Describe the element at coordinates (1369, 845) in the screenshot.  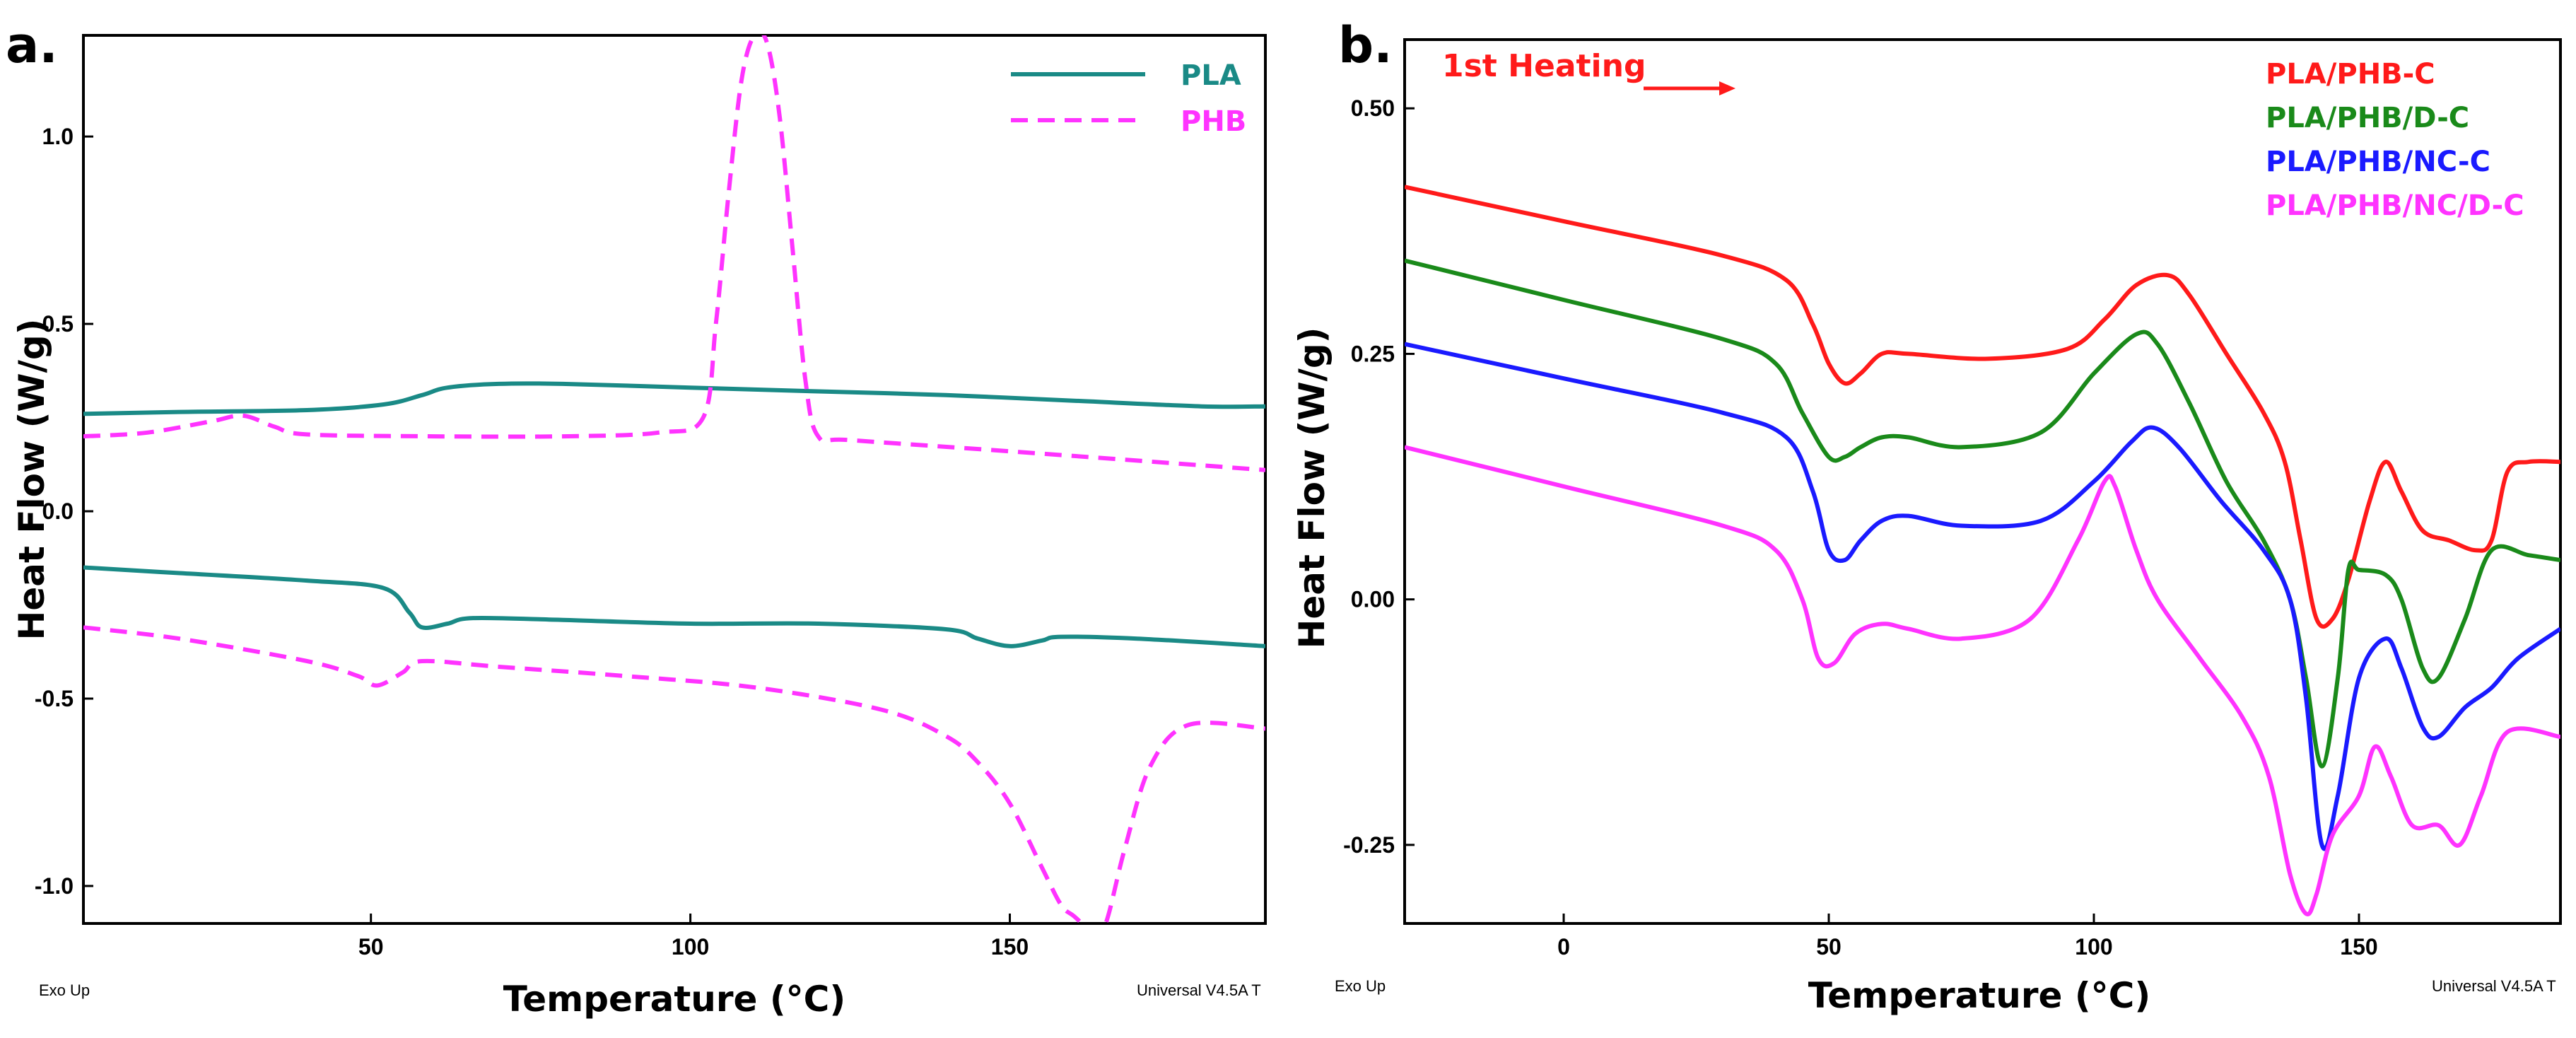
I see `chart-b-ytick-label: -0.25` at that location.